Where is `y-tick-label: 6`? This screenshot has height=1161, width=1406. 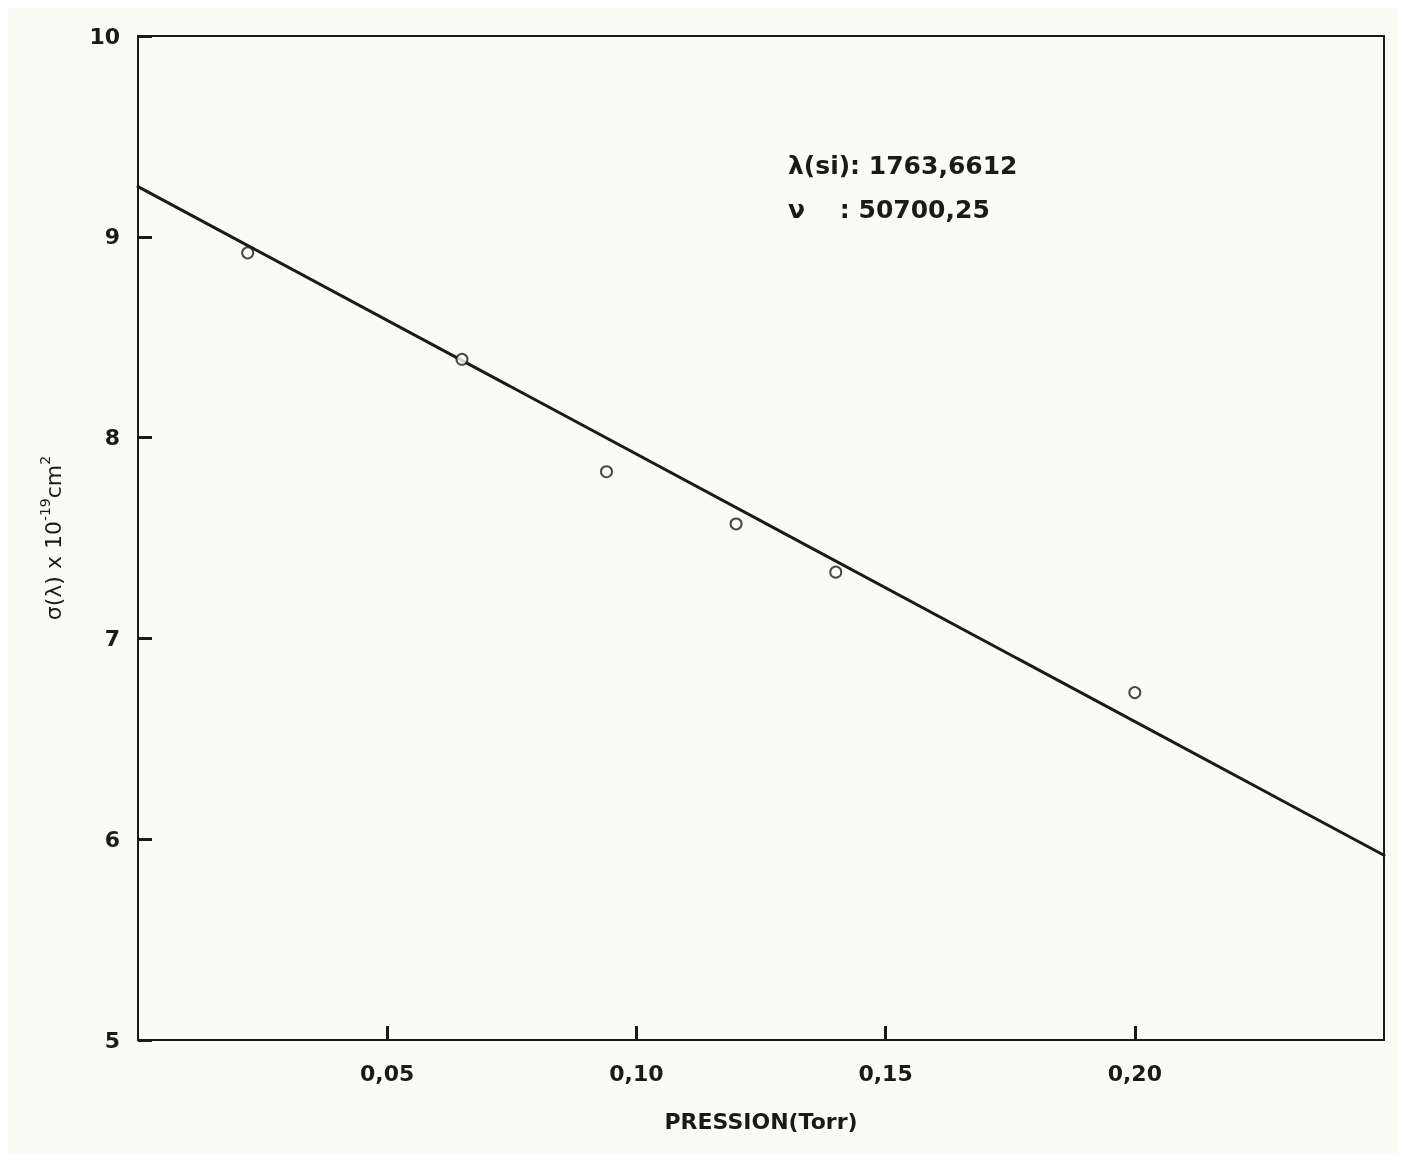 y-tick-label: 6 is located at coordinates (112, 839).